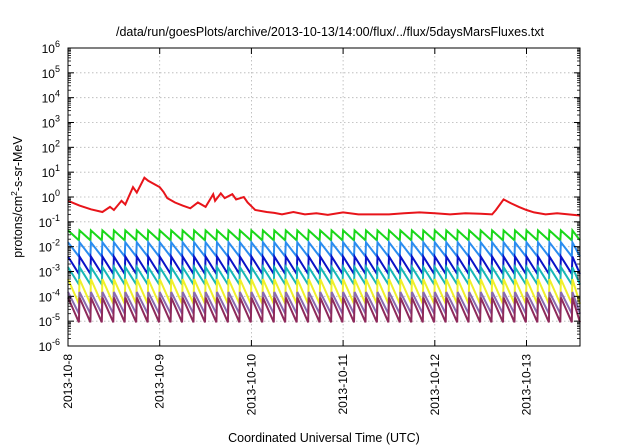 The height and width of the screenshot is (448, 640). I want to click on x-tick-label: 2013-10-11, so click(343, 384).